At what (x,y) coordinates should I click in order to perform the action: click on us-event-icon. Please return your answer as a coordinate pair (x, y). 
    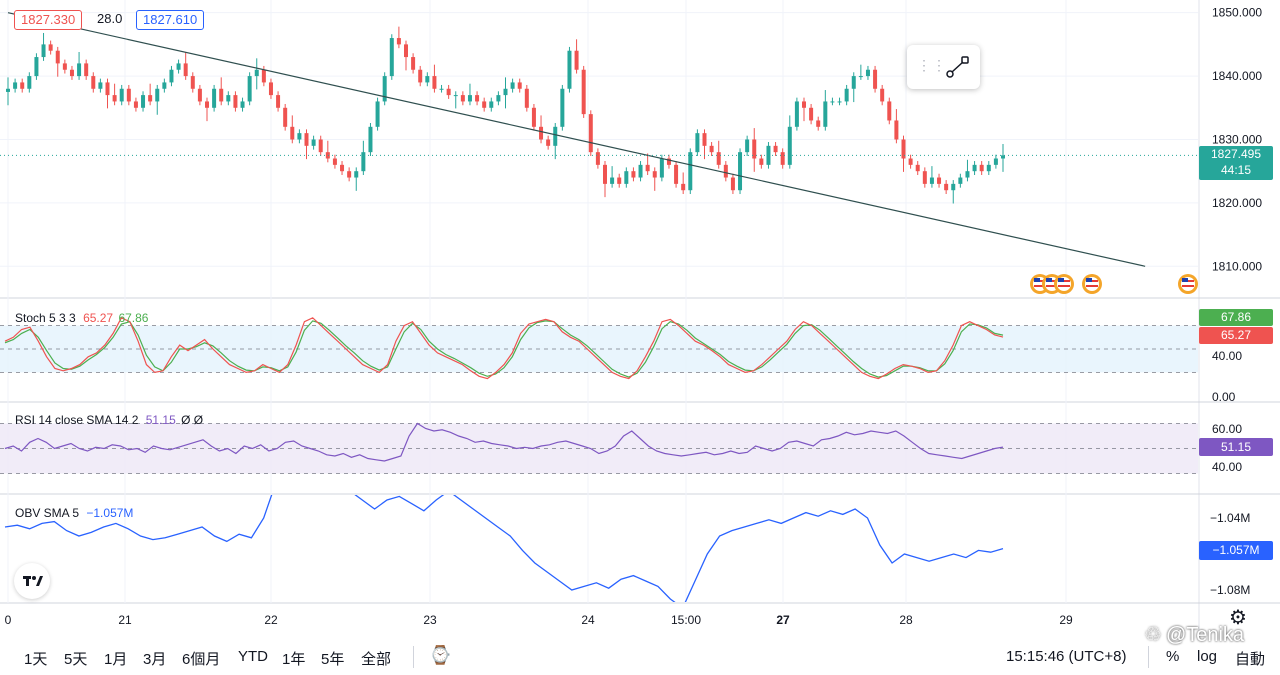
    Looking at the image, I should click on (1092, 284).